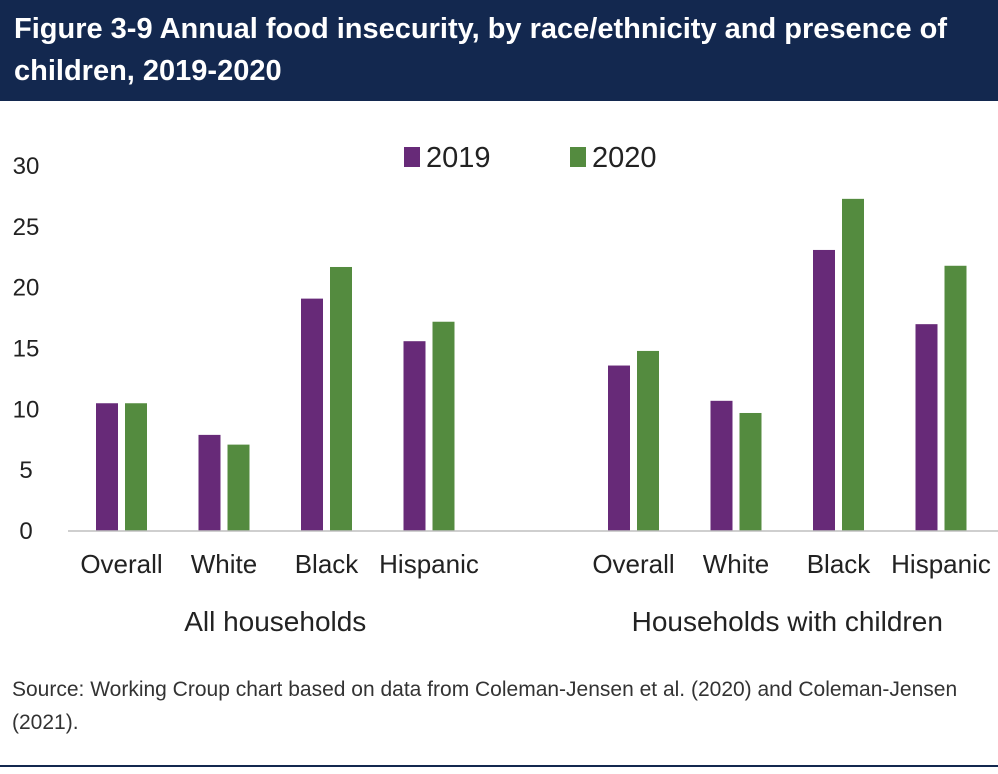 This screenshot has width=998, height=774. What do you see at coordinates (955, 398) in the screenshot?
I see `bar-2020-hispanic-children` at bounding box center [955, 398].